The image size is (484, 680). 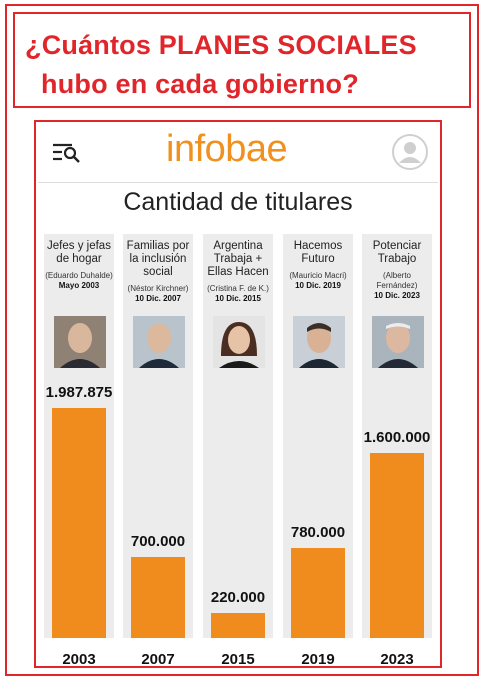 What do you see at coordinates (238, 182) in the screenshot?
I see `header-divider` at bounding box center [238, 182].